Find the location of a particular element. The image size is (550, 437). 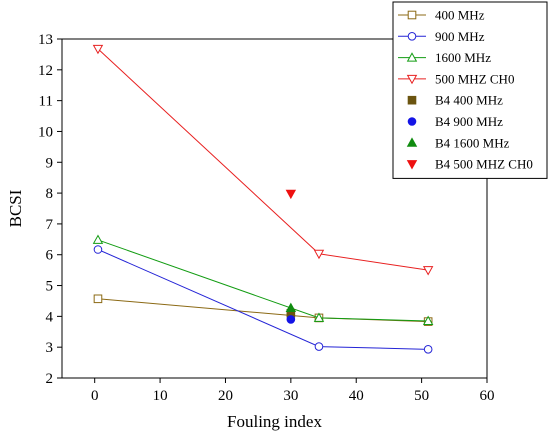

legend-label: 500 MHZ CH0 is located at coordinates (474, 78).